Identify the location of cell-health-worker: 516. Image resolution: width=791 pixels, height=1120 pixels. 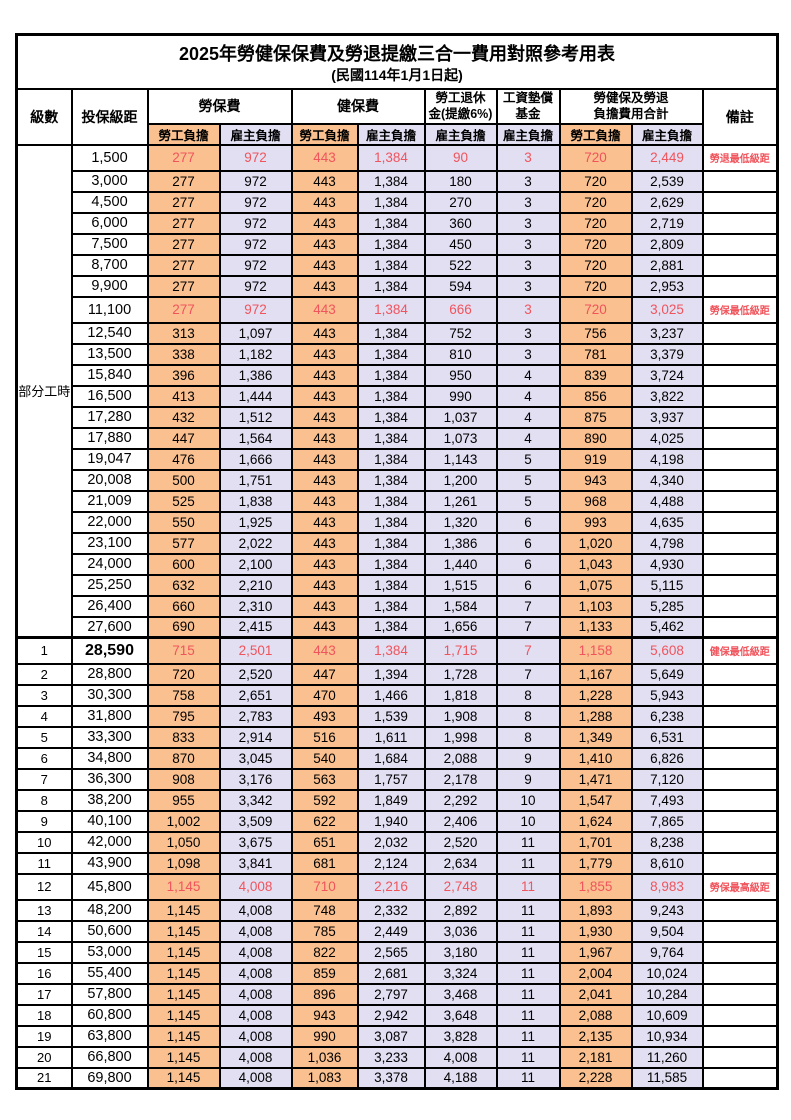
(324, 737).